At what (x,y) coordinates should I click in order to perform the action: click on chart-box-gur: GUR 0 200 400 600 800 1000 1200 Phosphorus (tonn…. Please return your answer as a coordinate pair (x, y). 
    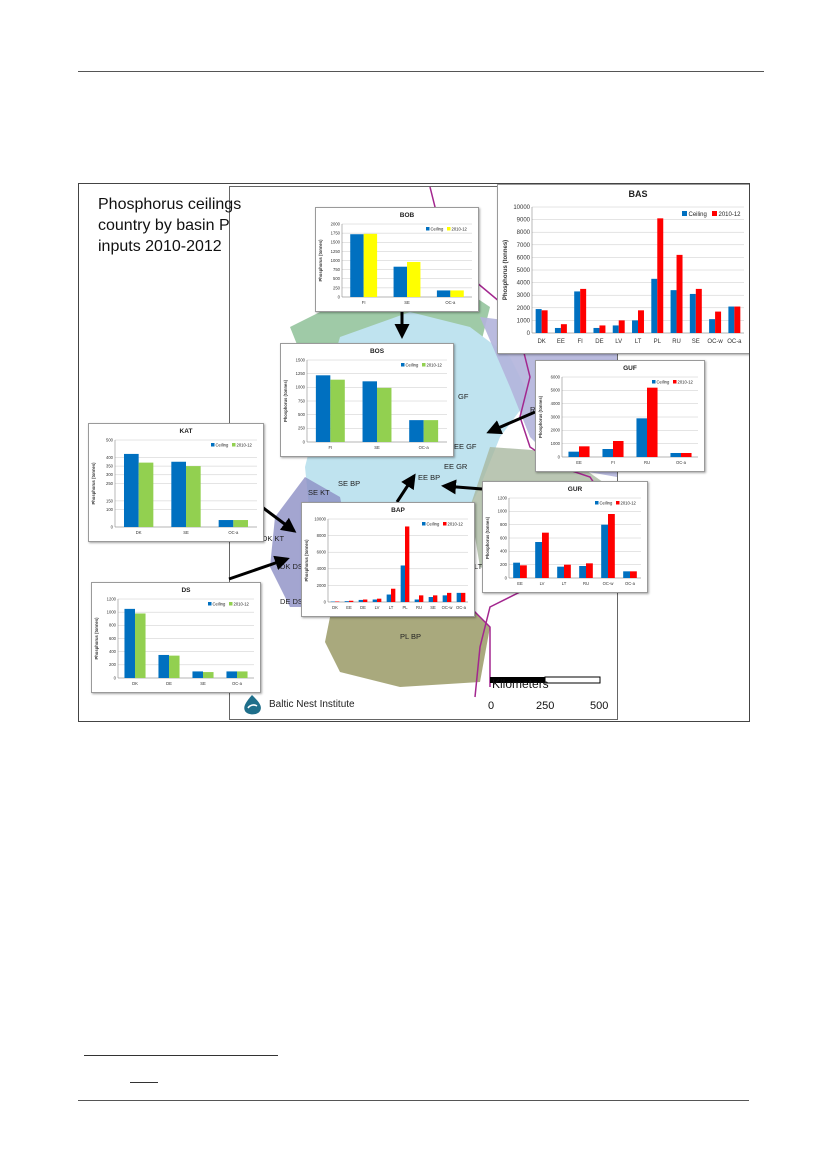
    Looking at the image, I should click on (565, 537).